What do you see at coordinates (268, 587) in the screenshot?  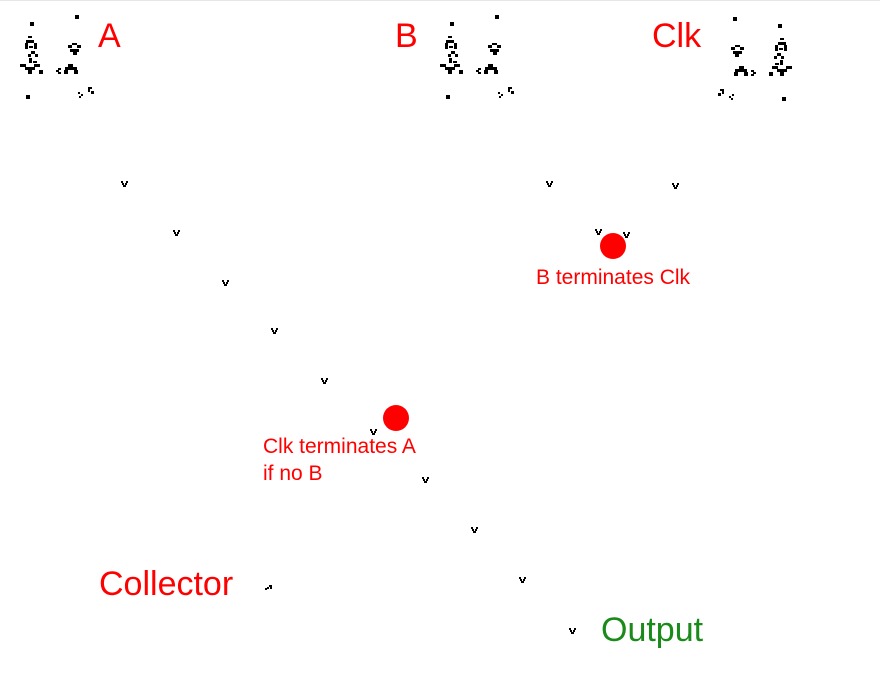 I see `eater-icon` at bounding box center [268, 587].